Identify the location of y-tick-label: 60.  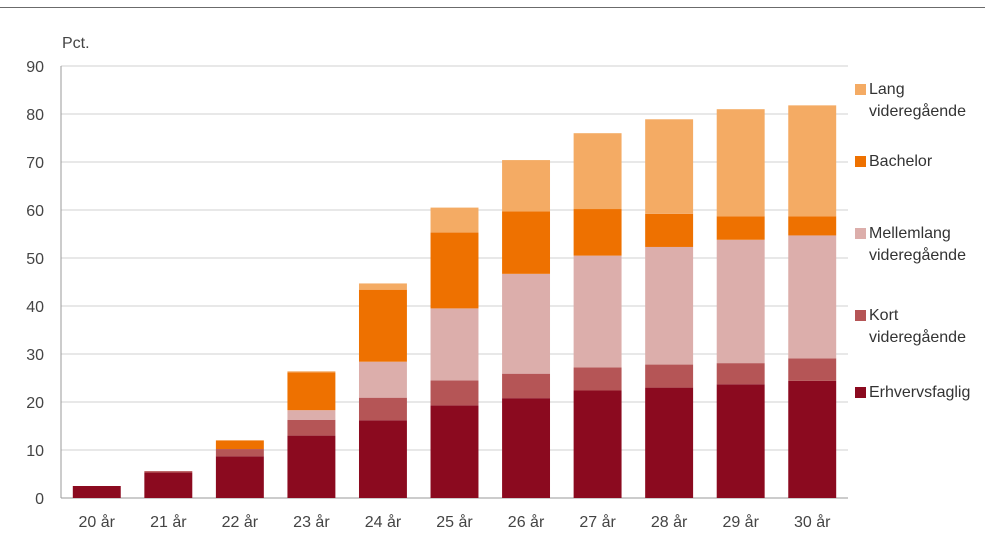
(35, 211).